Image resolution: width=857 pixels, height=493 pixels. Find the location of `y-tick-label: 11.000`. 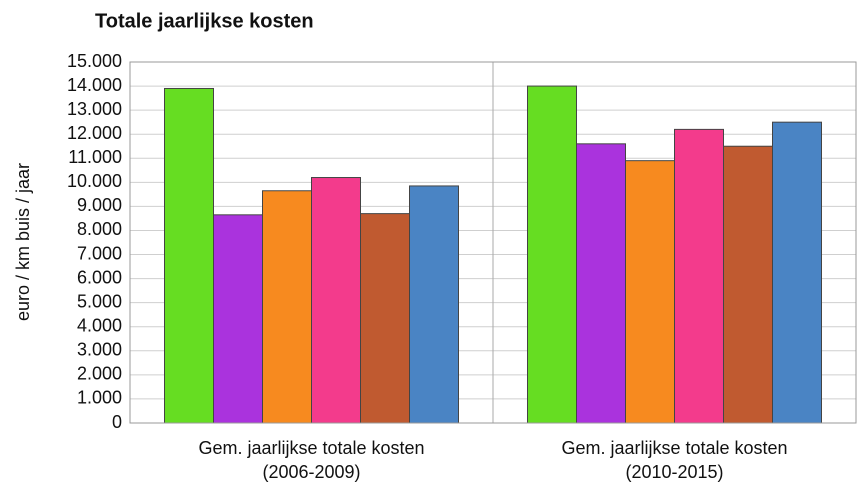

y-tick-label: 11.000 is located at coordinates (95, 157).